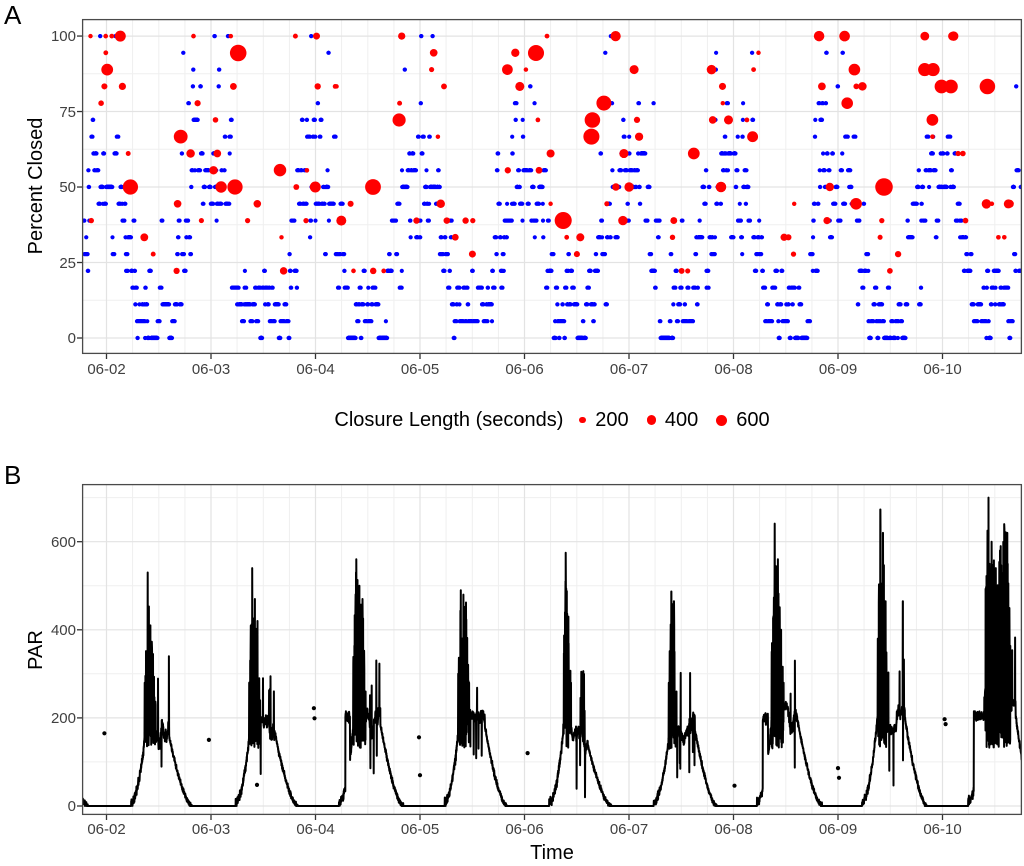  Describe the element at coordinates (651, 420) in the screenshot. I see `legend-dot-400-icon` at that location.